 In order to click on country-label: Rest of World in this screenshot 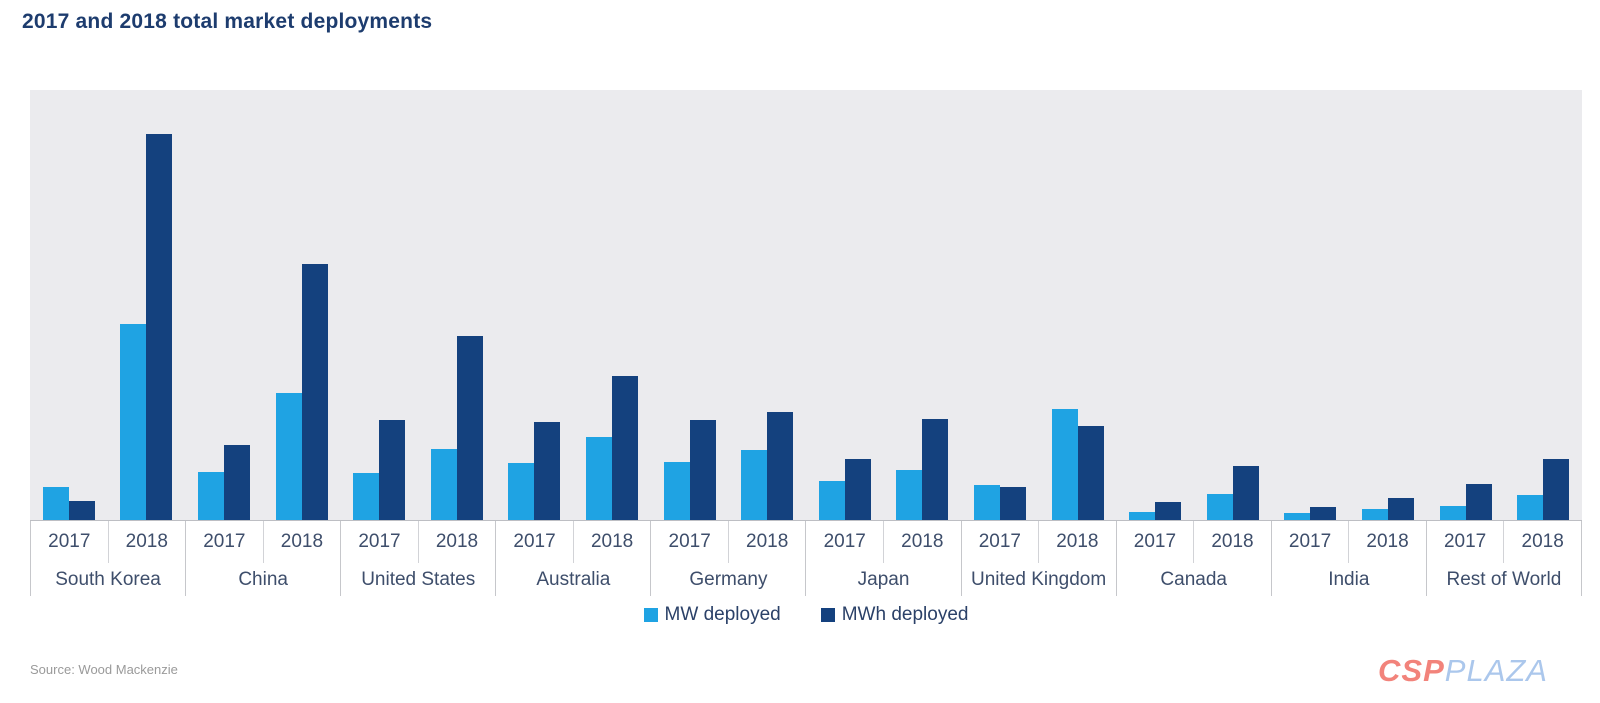, I will do `click(1504, 579)`.